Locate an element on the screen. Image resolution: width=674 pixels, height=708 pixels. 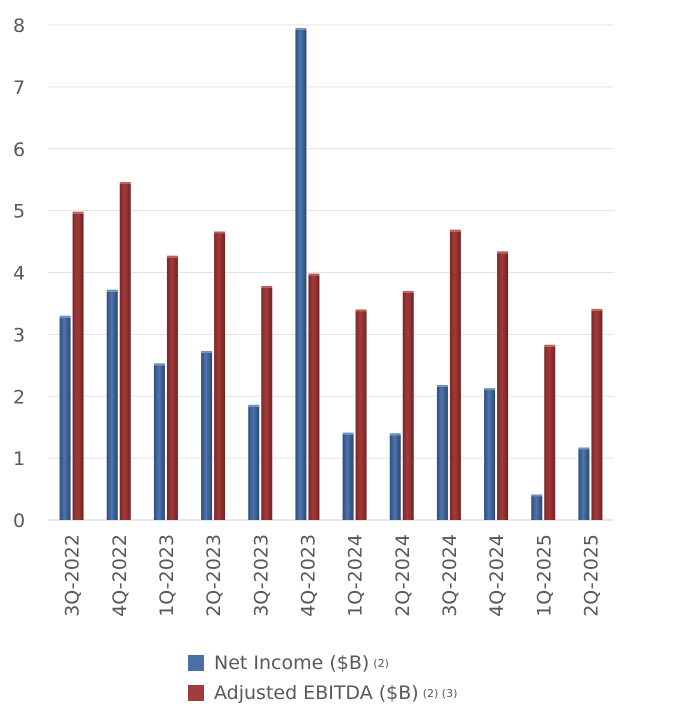
x-tick-label: 3Q-2023 is located at coordinates (261, 575).